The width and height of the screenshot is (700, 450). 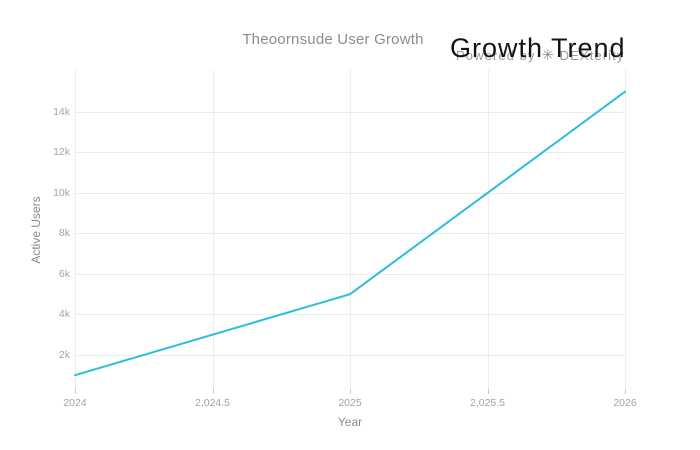 What do you see at coordinates (625, 403) in the screenshot?
I see `x-tick-label: 2026` at bounding box center [625, 403].